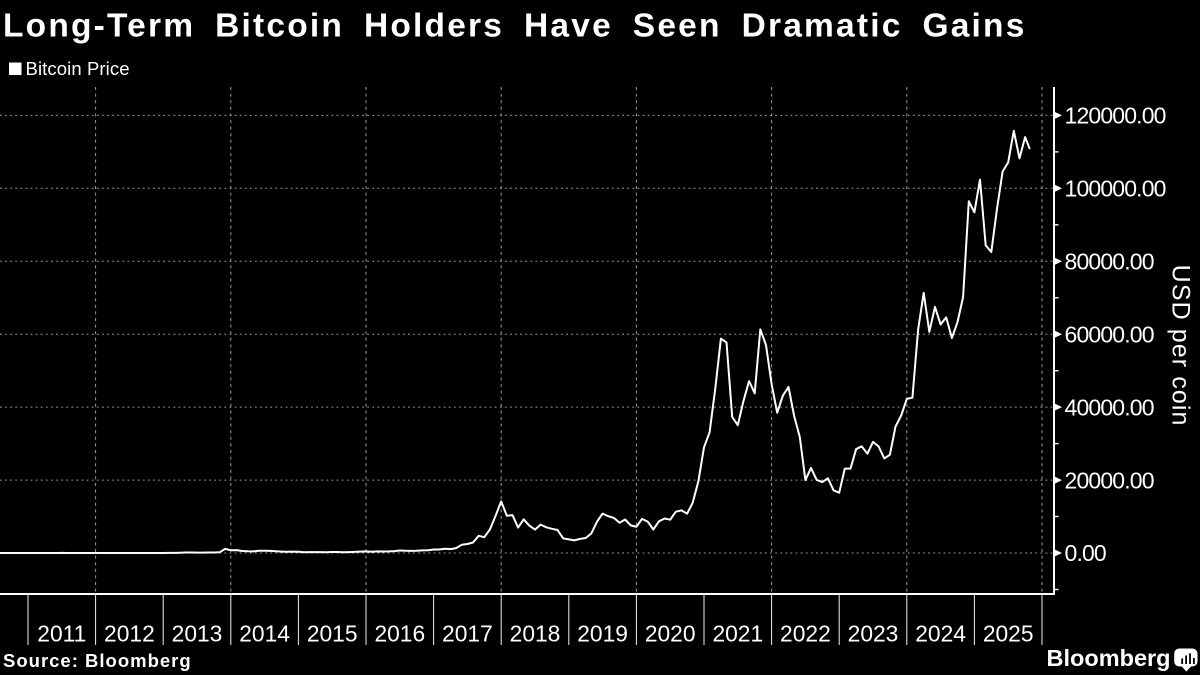 This screenshot has width=1200, height=675. Describe the element at coordinates (61, 634) in the screenshot. I see `svg-text: 2011` at that location.